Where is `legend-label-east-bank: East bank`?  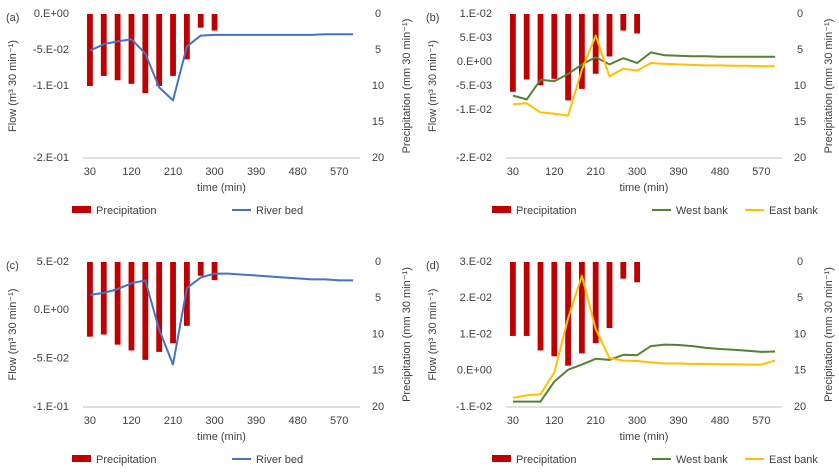
legend-label-east-bank: East bank is located at coordinates (793, 460).